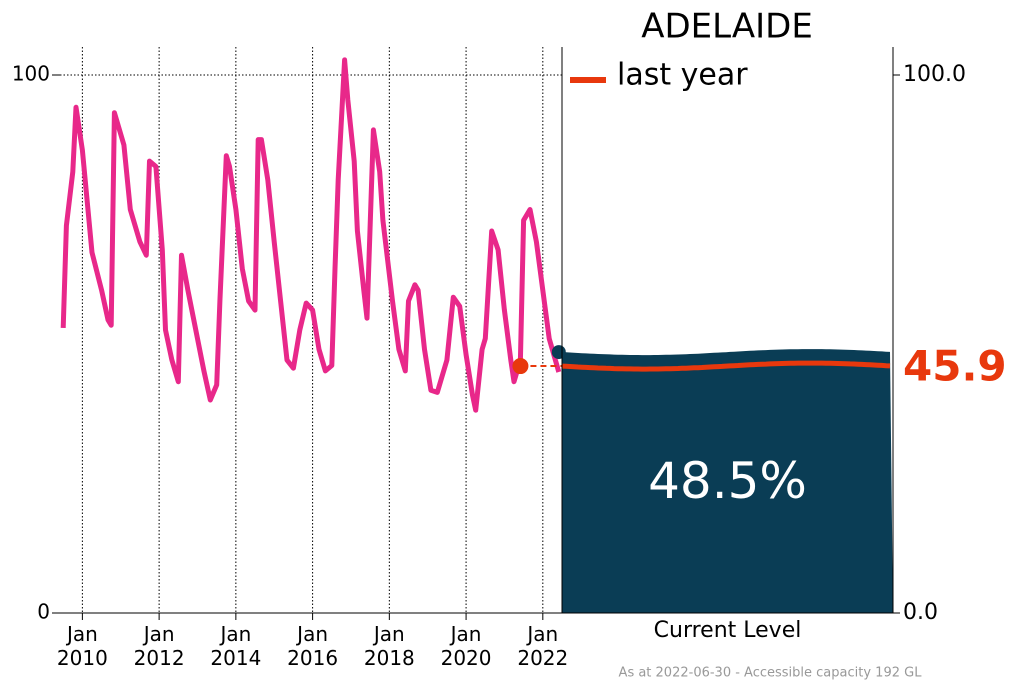 The width and height of the screenshot is (1024, 691). I want to click on x-tick-label-line: 2012, so click(159, 658).